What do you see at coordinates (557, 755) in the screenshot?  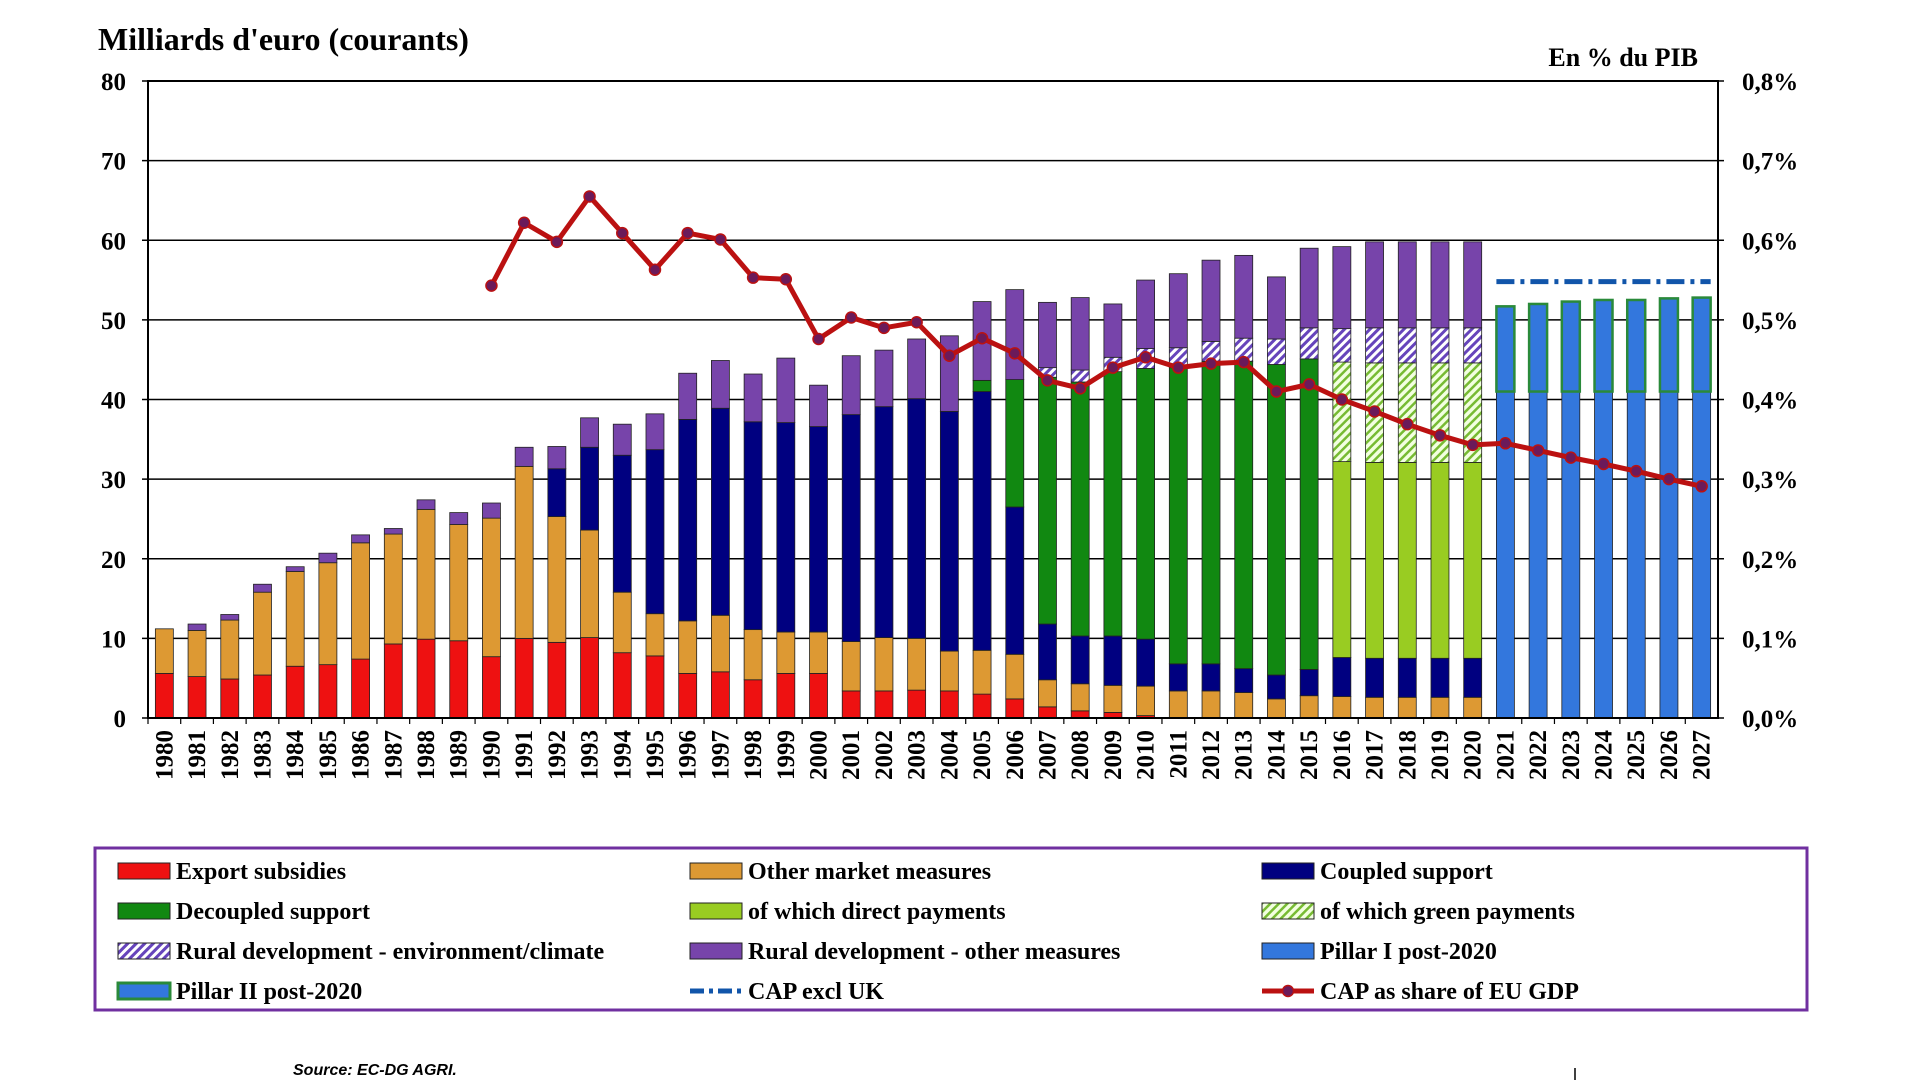 I see `x-tick-label: 1992` at bounding box center [557, 755].